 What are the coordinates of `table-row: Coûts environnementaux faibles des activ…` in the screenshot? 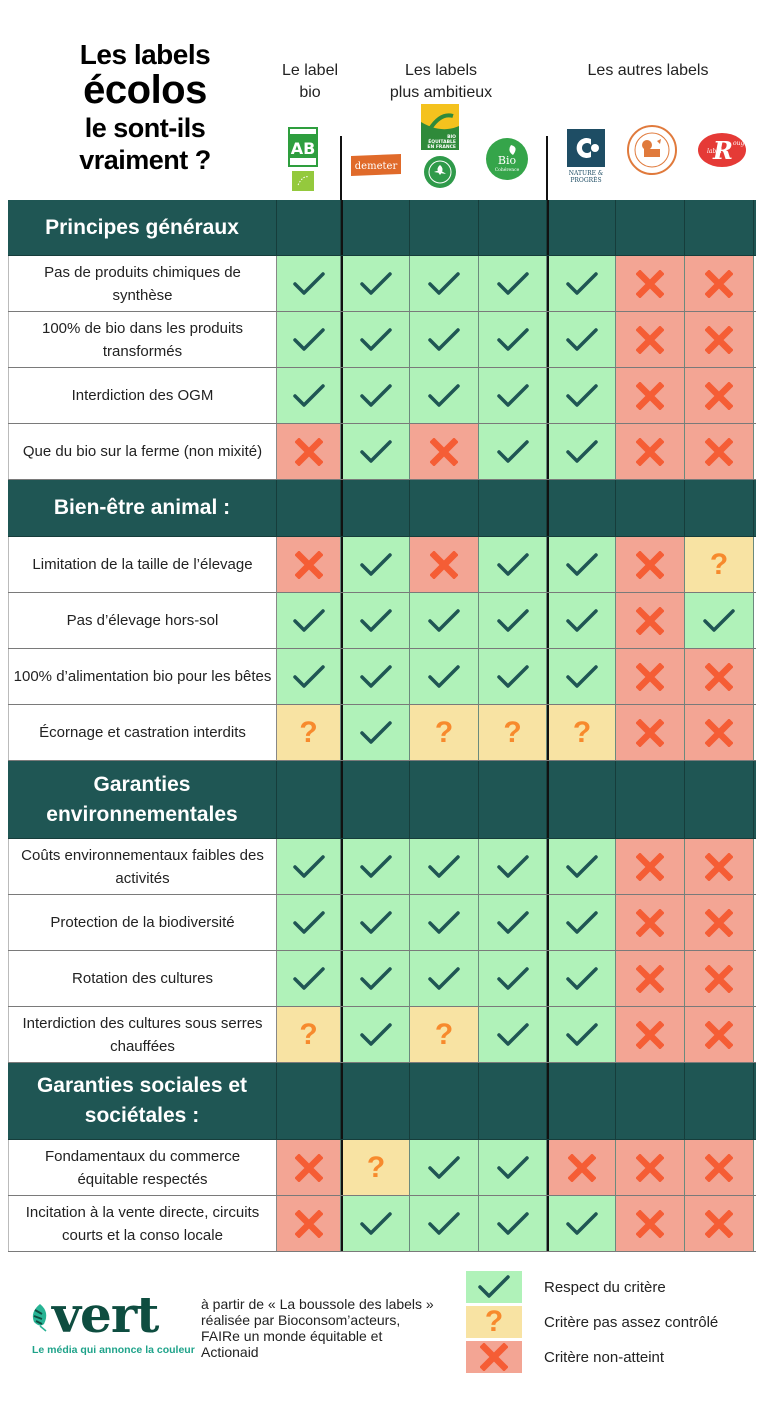 It's located at (382, 867).